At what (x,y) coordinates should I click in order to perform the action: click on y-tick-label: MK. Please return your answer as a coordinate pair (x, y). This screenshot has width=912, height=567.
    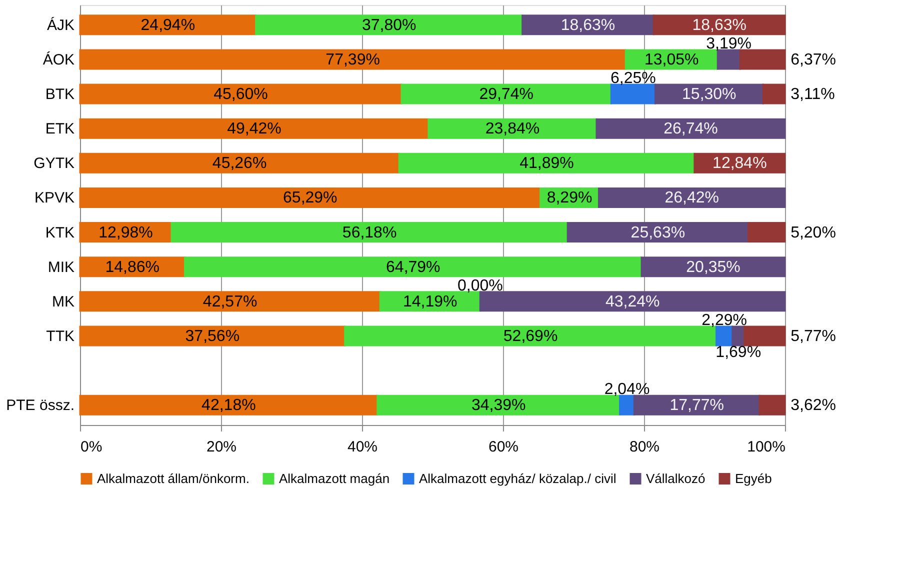
    Looking at the image, I should click on (63, 301).